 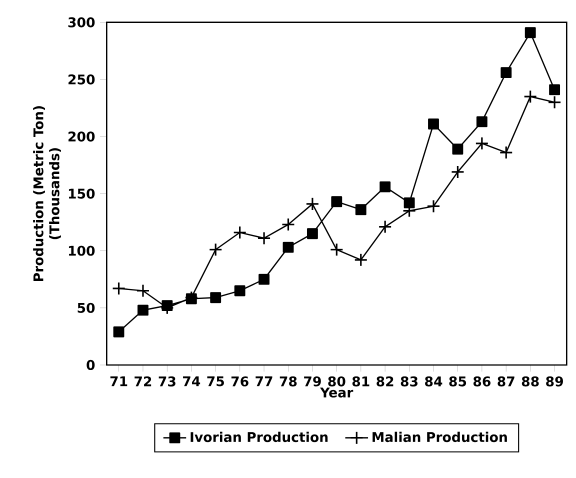 What do you see at coordinates (385, 381) in the screenshot?
I see `x-tick-label: 82` at bounding box center [385, 381].